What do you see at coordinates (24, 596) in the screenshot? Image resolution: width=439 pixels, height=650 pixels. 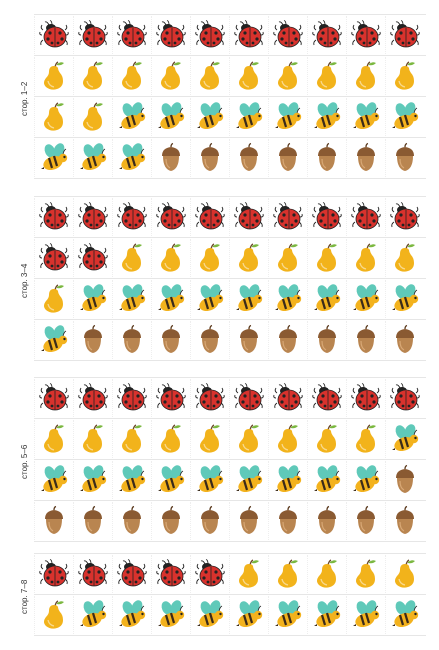 I see `page-range-label: стор. 7–8` at bounding box center [24, 596].